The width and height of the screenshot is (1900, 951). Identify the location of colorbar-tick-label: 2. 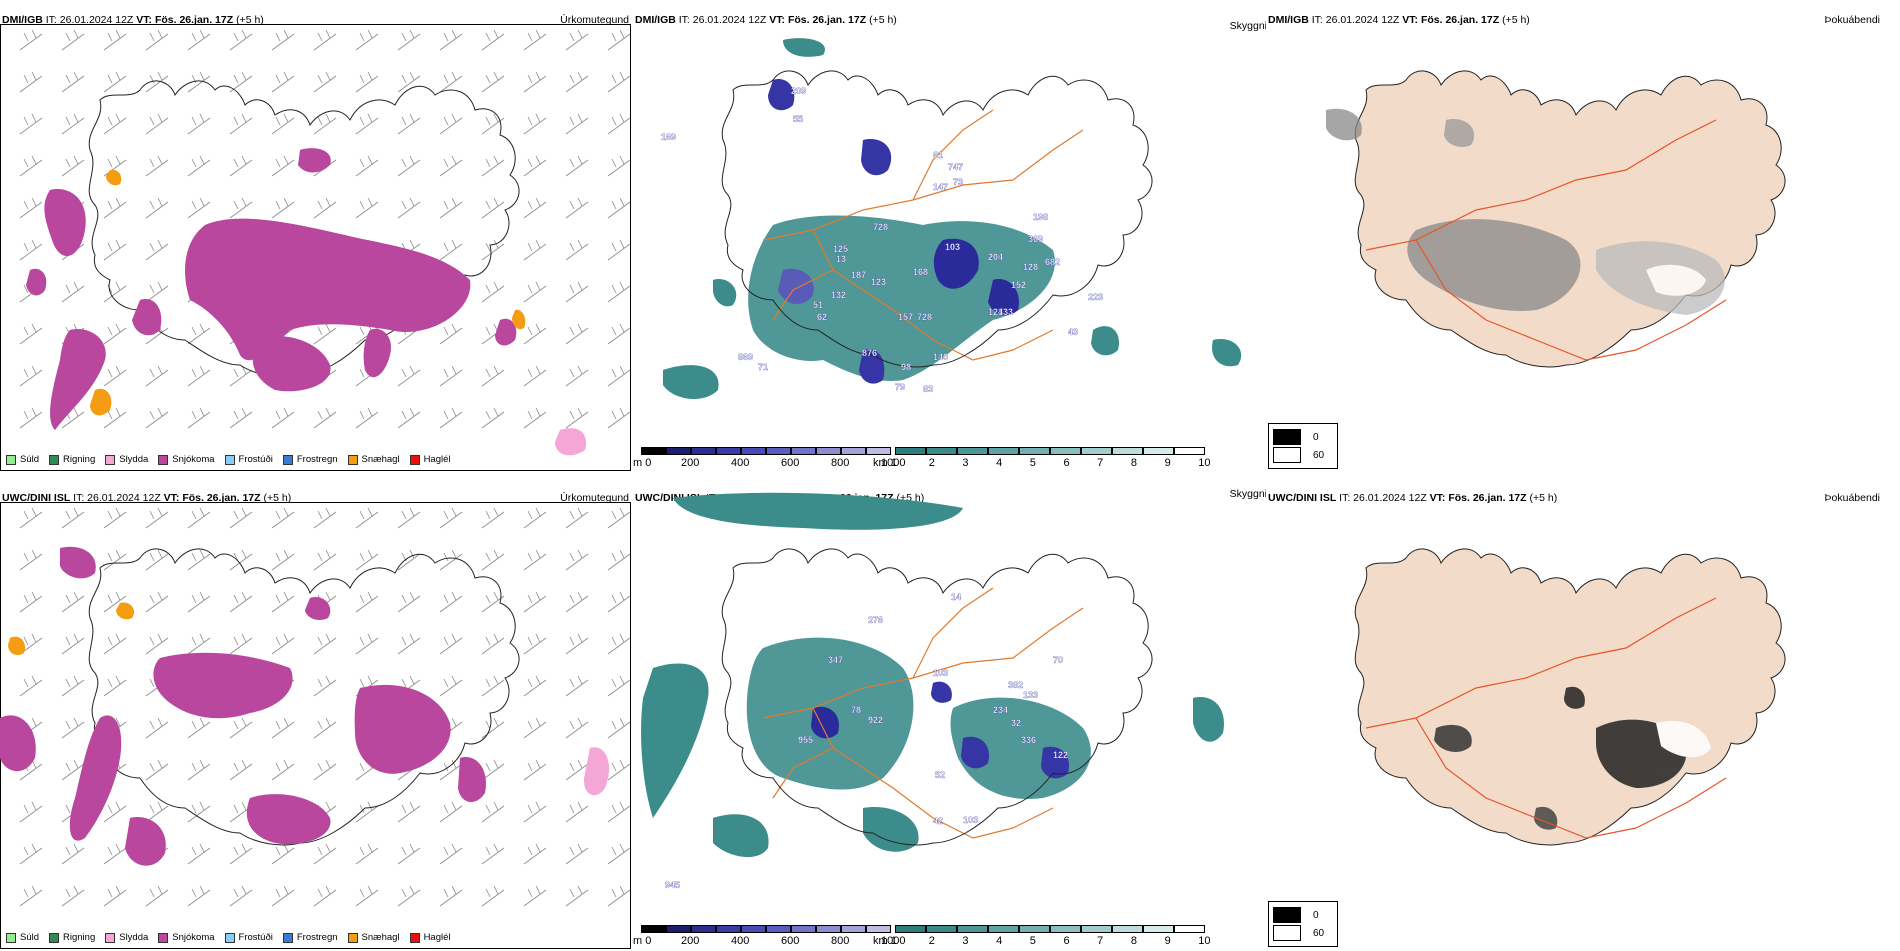
(931, 941).